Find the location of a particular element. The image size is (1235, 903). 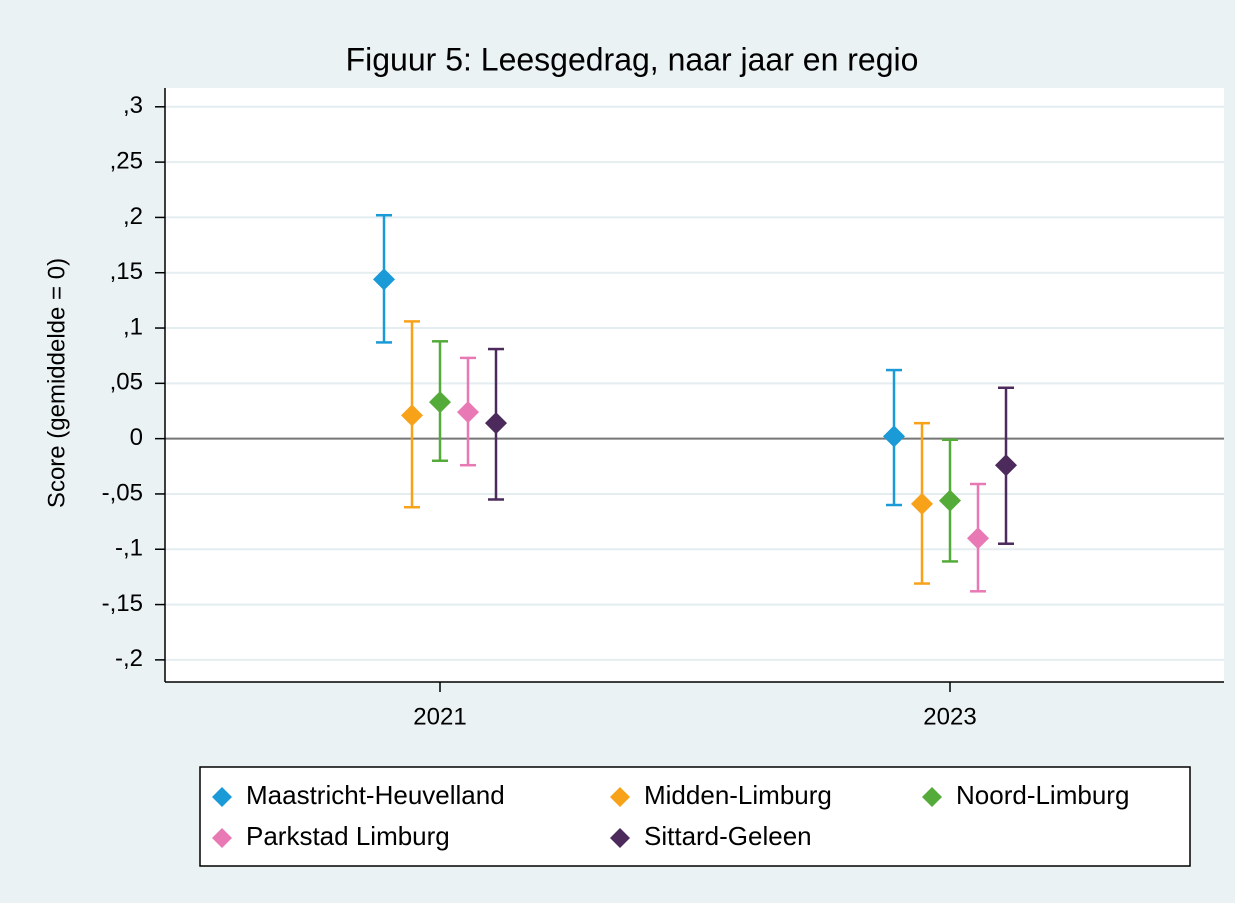

legend-label: Midden-Limburg is located at coordinates (738, 795).